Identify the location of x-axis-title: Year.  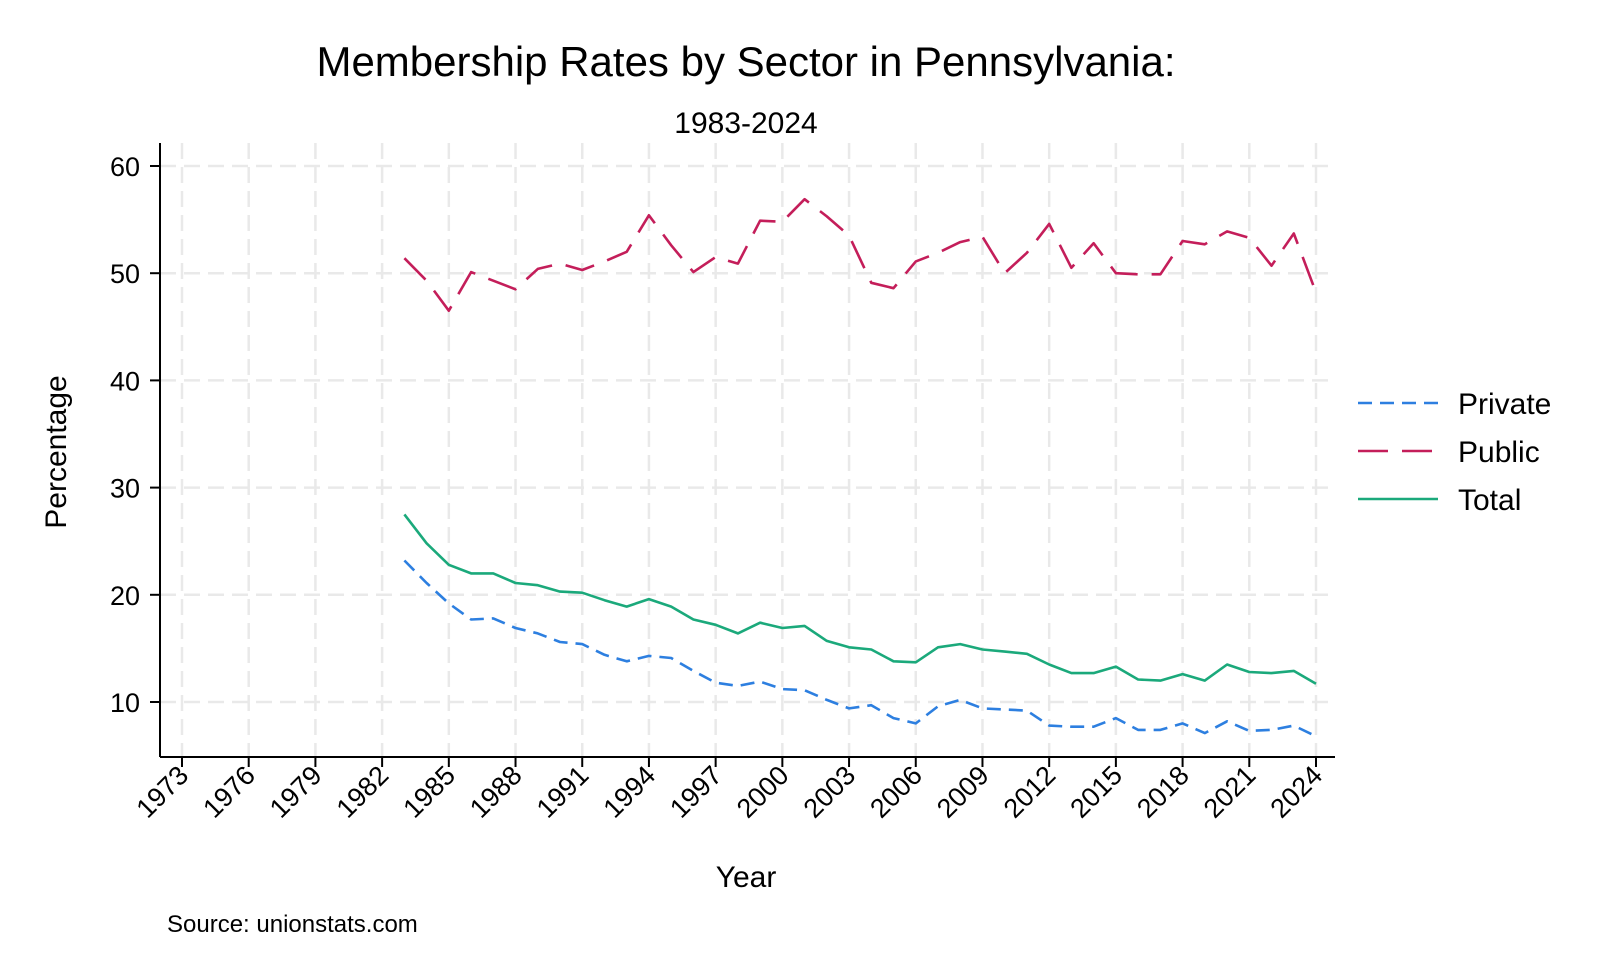
(746, 877).